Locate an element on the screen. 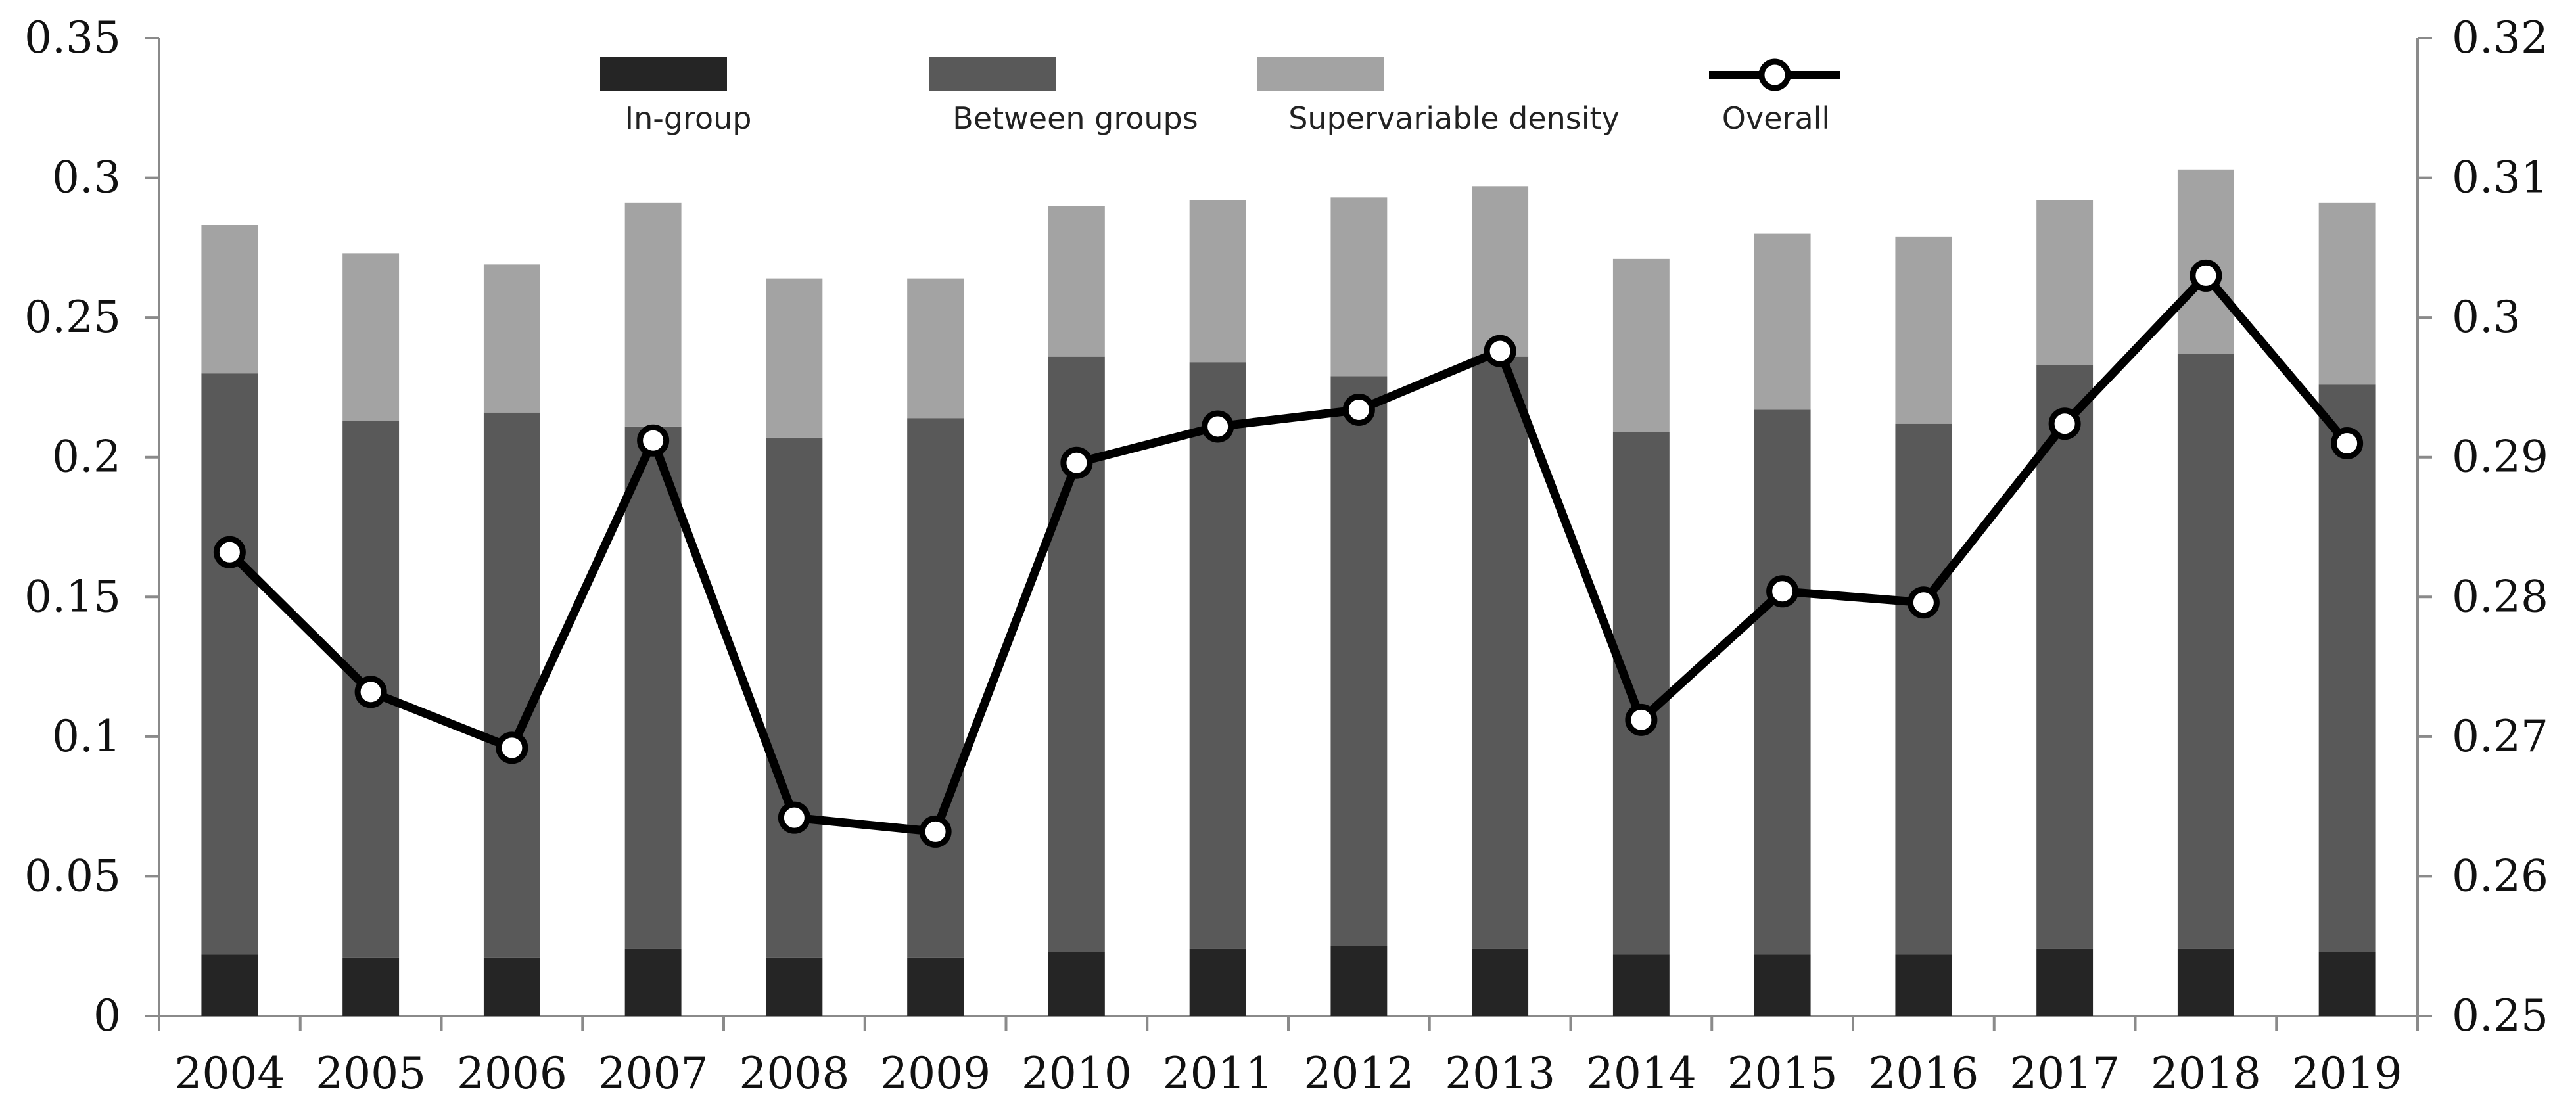 The image size is (2576, 1112). legend-label-overall: Overall is located at coordinates (1776, 118).